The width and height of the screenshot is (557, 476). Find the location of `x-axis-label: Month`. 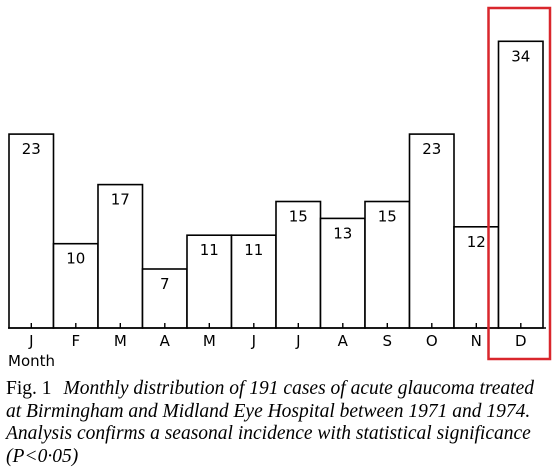

x-axis-label: Month is located at coordinates (31, 361).